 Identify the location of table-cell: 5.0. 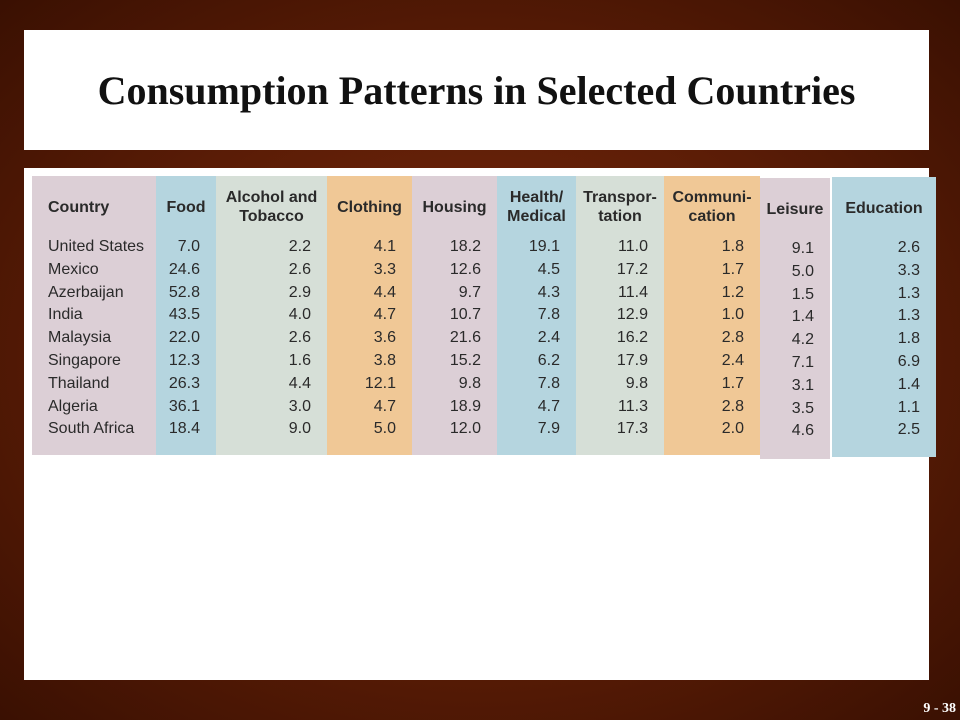
(384, 429).